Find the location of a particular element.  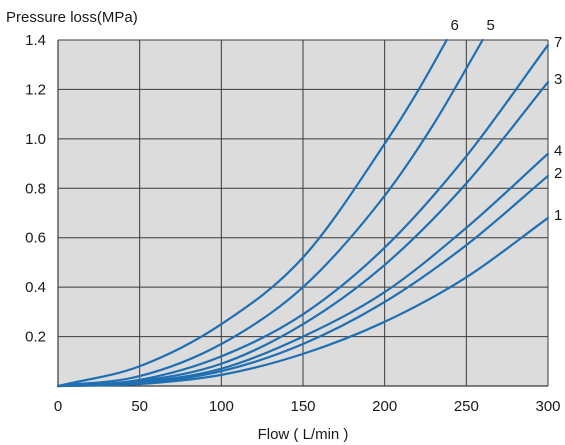

x-tick-label: 300 is located at coordinates (547, 406).